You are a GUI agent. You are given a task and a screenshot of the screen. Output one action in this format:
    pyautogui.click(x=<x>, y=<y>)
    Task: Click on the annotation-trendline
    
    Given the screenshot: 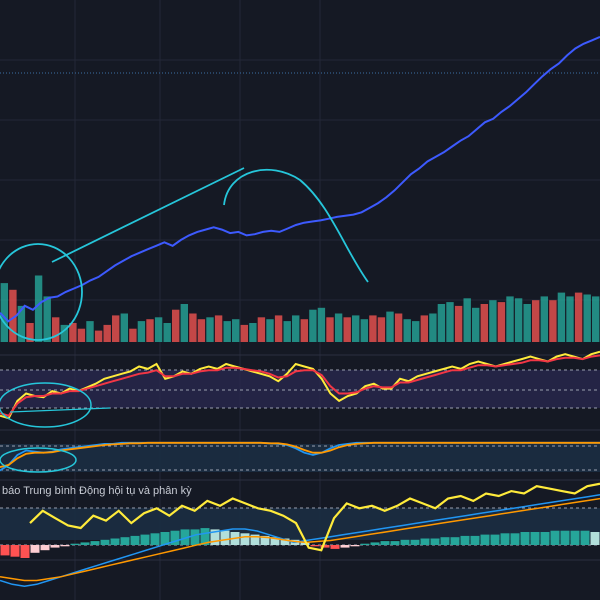 What is the action you would take?
    pyautogui.click(x=148, y=215)
    